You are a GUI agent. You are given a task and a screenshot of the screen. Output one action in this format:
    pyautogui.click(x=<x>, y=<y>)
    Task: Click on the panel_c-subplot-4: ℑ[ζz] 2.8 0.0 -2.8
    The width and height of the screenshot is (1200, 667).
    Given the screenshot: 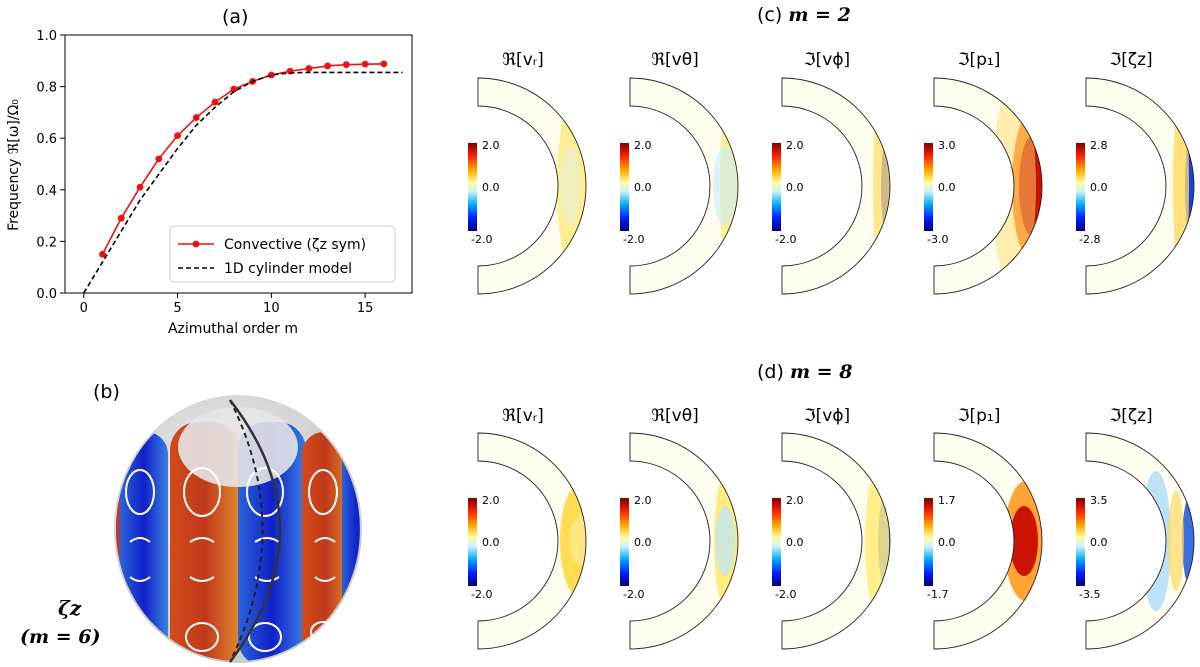 What is the action you would take?
    pyautogui.click(x=1135, y=172)
    